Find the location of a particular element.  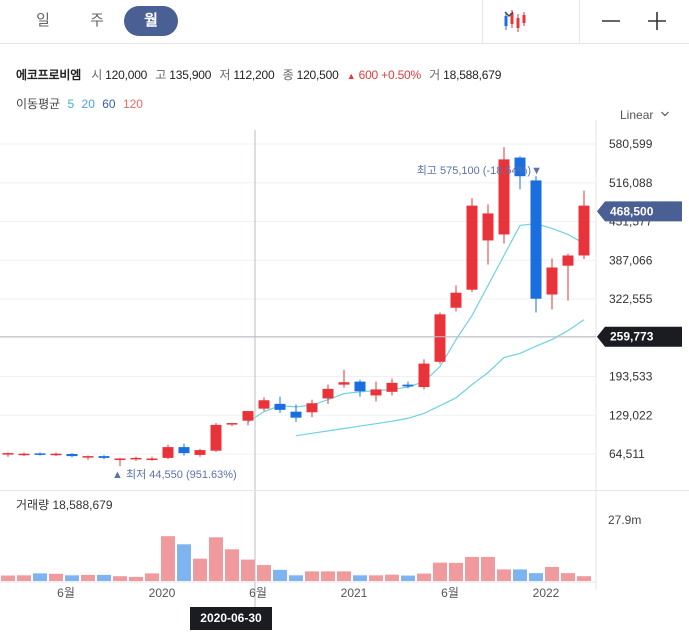

plus-icon is located at coordinates (657, 21).